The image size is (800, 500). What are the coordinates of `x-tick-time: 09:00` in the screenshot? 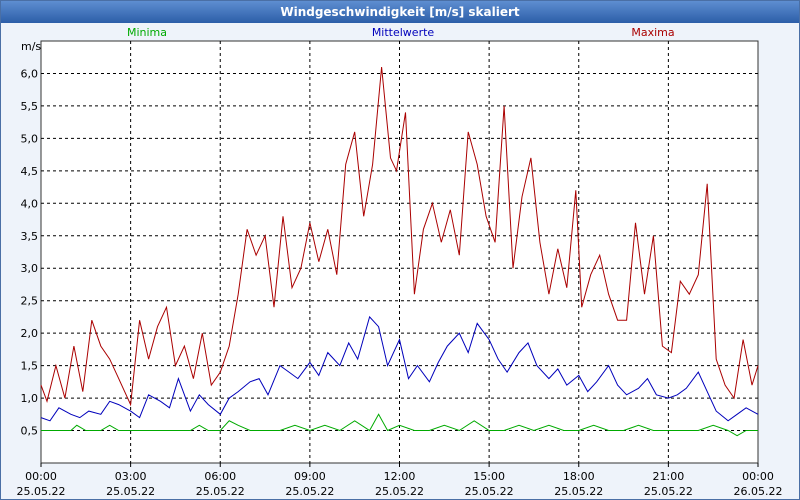 It's located at (310, 476).